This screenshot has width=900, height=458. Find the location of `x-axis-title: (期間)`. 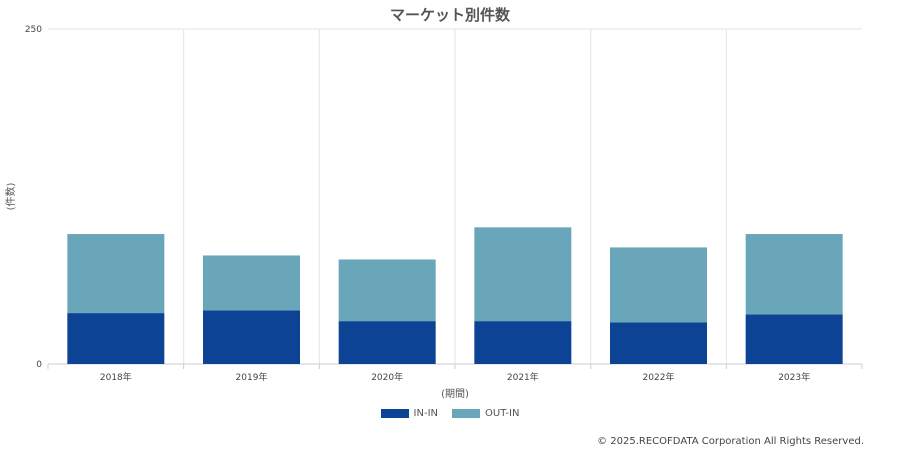

x-axis-title: (期間) is located at coordinates (455, 394).